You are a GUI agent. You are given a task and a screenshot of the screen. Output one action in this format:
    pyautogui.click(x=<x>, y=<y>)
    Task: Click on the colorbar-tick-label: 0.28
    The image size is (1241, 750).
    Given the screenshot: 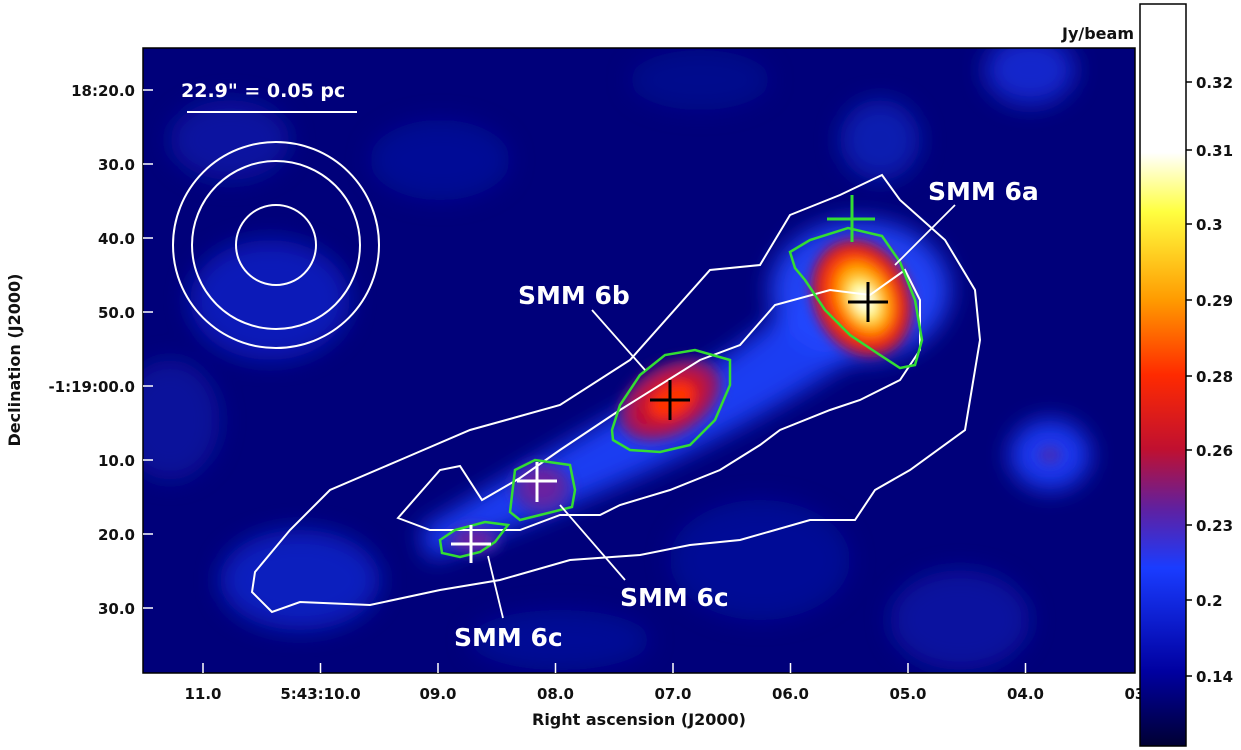 What is the action you would take?
    pyautogui.click(x=1214, y=377)
    